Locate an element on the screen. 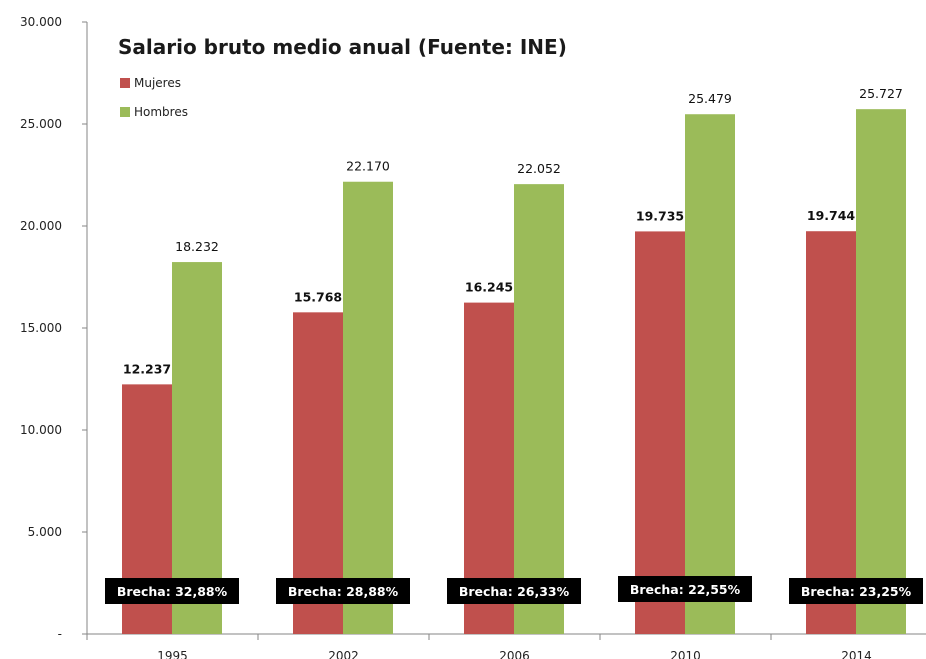 The width and height of the screenshot is (926, 659). gap-label: Brecha: 28,88% is located at coordinates (343, 591).